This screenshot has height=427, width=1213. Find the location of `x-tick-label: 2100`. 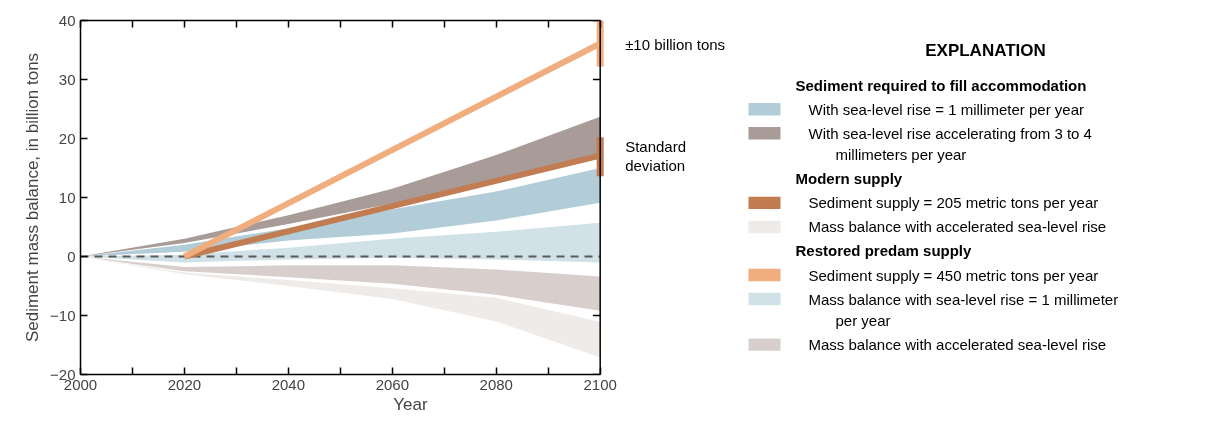

x-tick-label: 2100 is located at coordinates (600, 384).